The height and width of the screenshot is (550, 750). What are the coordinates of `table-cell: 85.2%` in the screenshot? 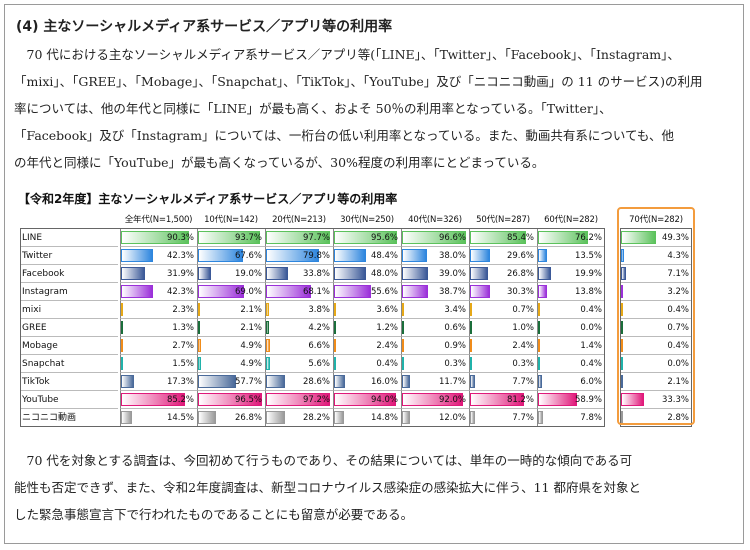 It's located at (158, 400).